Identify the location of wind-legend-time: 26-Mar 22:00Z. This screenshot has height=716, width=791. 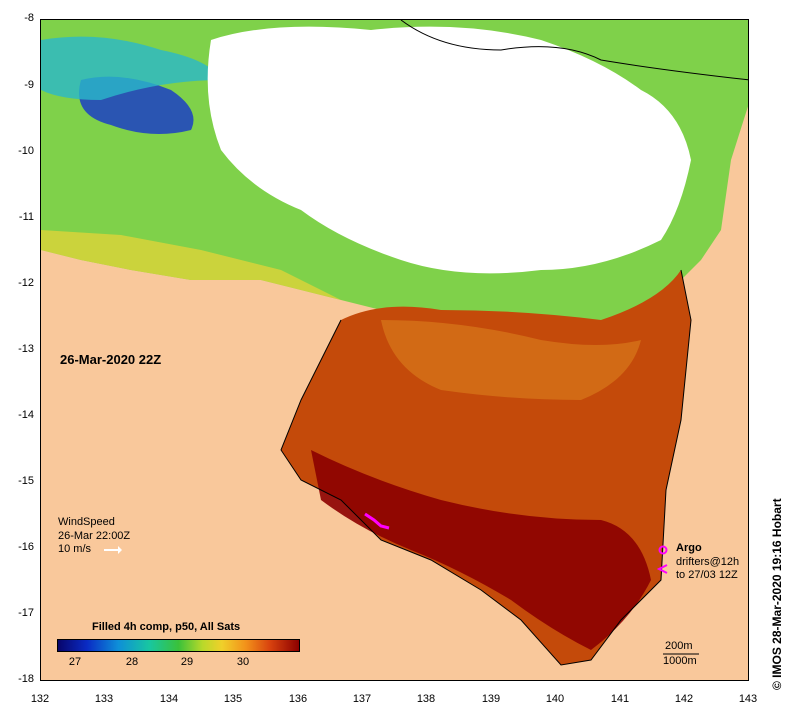
(94, 536).